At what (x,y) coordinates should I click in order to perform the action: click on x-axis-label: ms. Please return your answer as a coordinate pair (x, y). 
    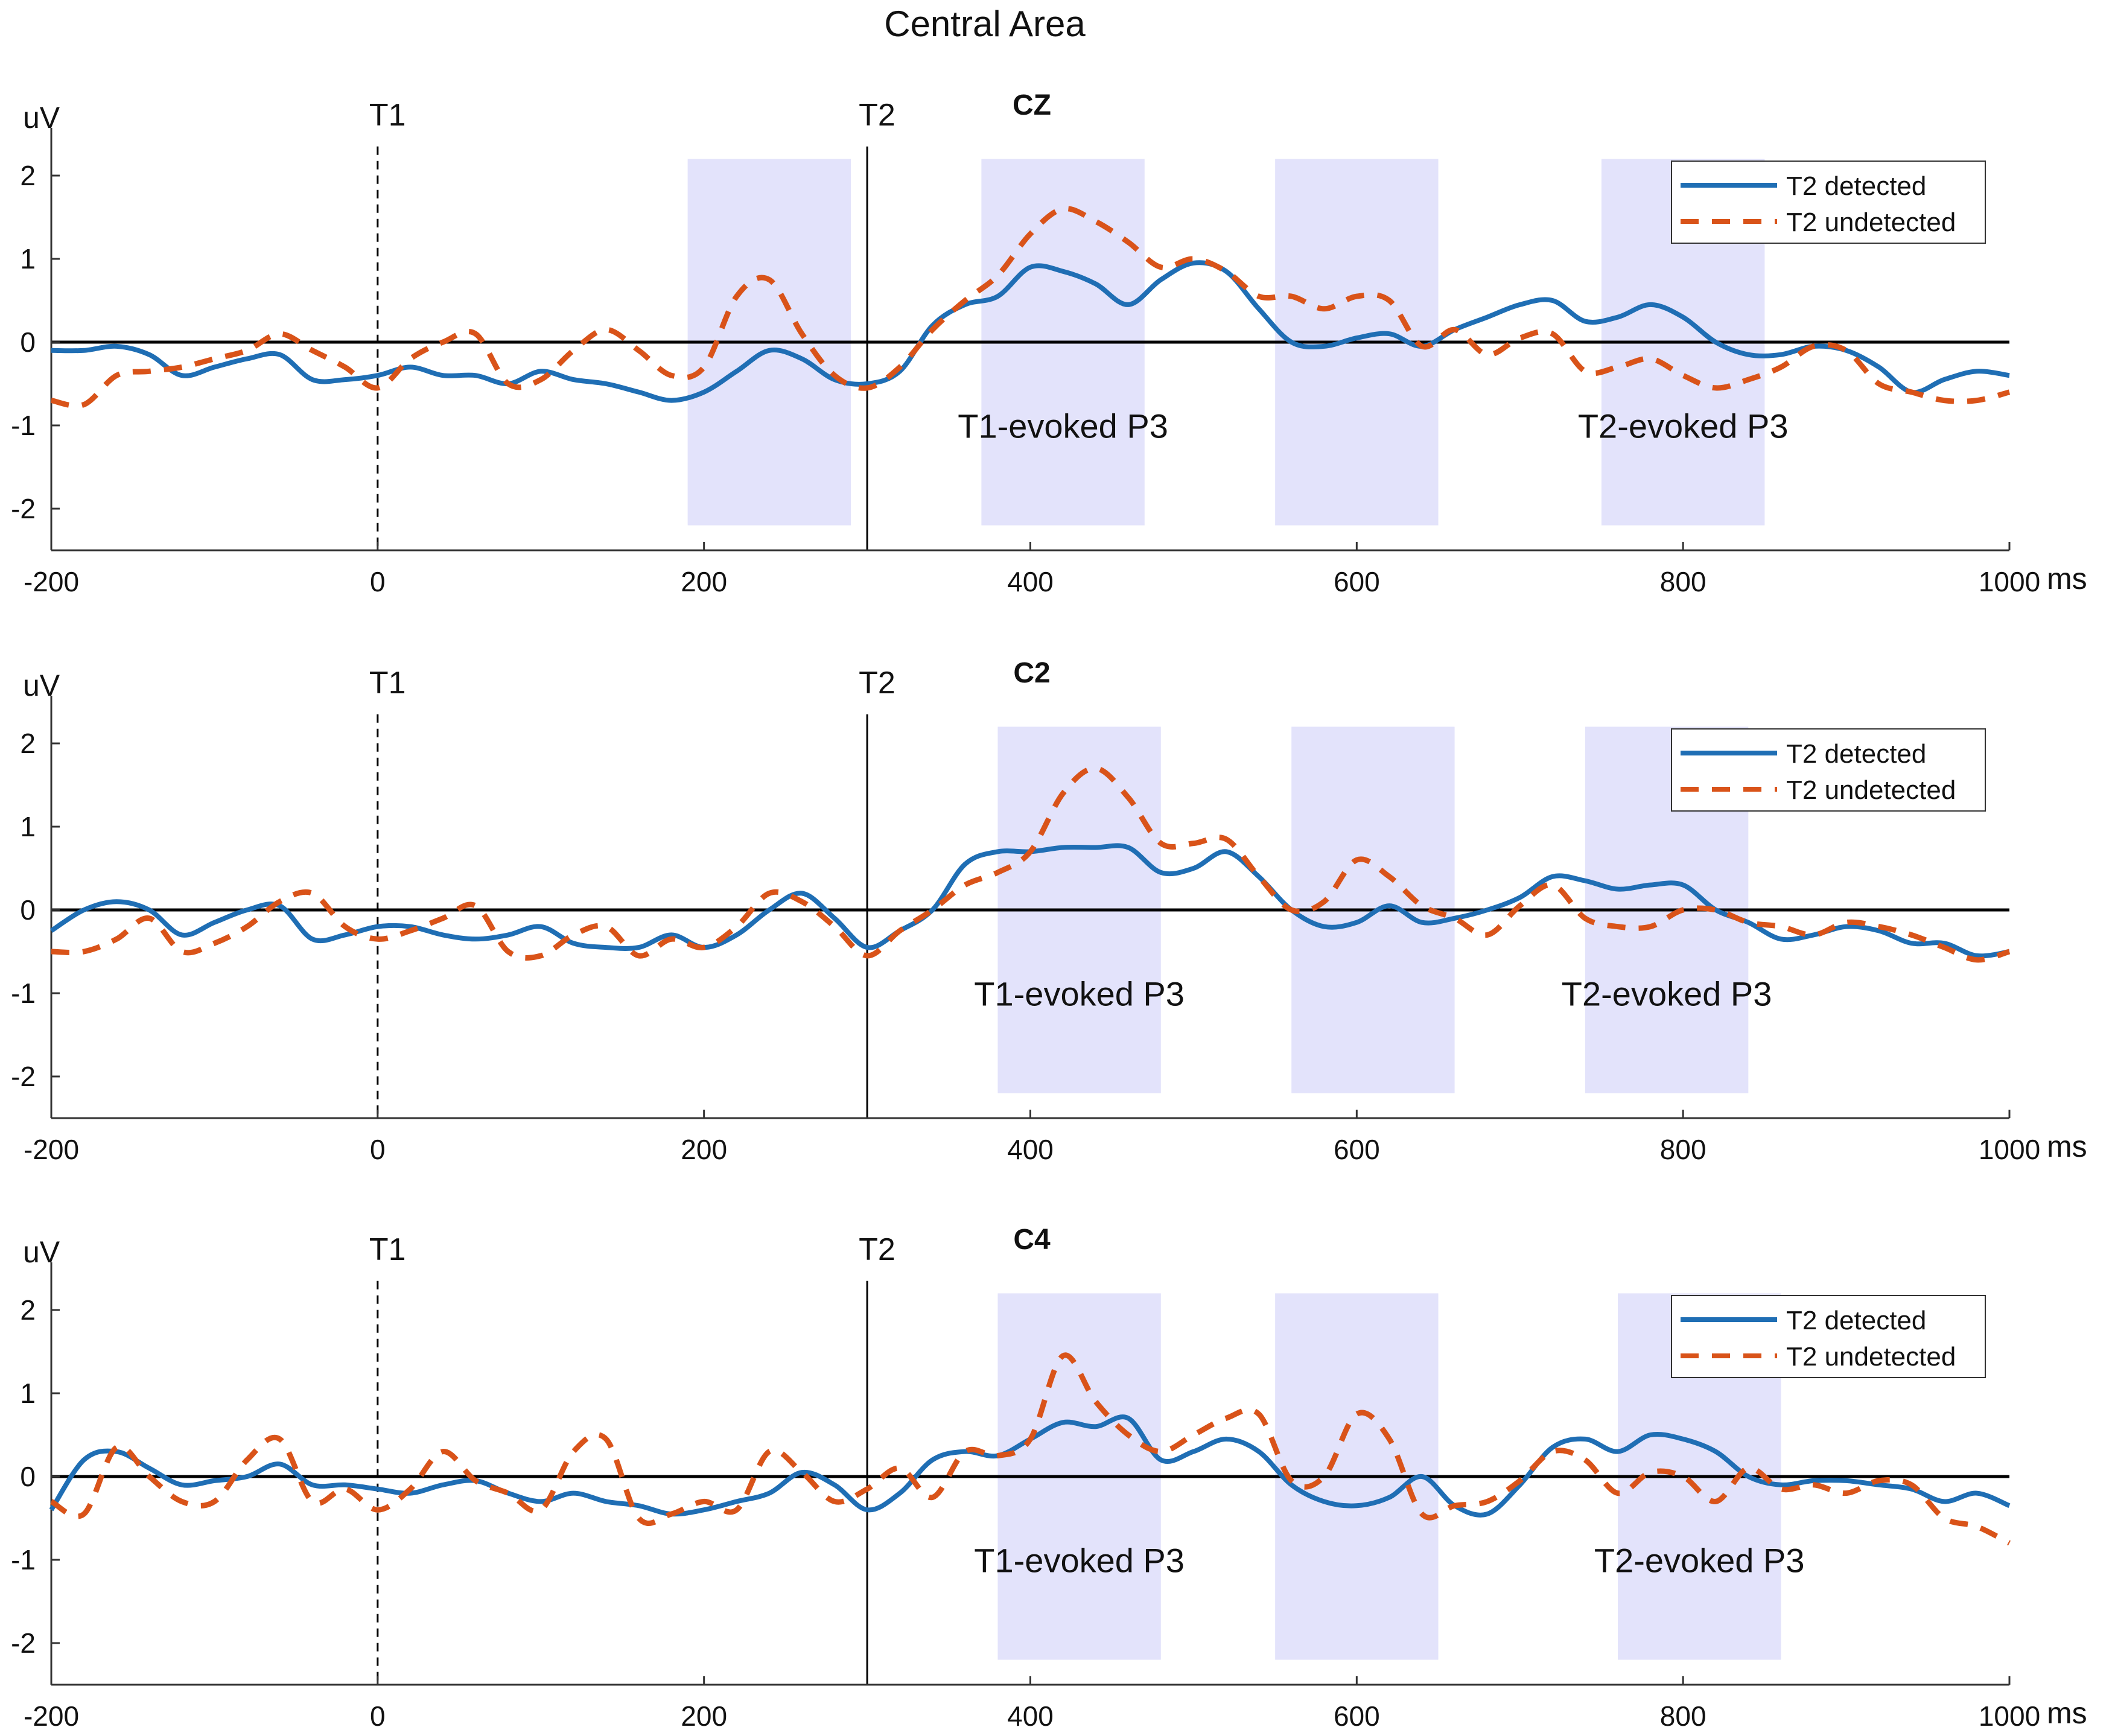
    Looking at the image, I should click on (2067, 579).